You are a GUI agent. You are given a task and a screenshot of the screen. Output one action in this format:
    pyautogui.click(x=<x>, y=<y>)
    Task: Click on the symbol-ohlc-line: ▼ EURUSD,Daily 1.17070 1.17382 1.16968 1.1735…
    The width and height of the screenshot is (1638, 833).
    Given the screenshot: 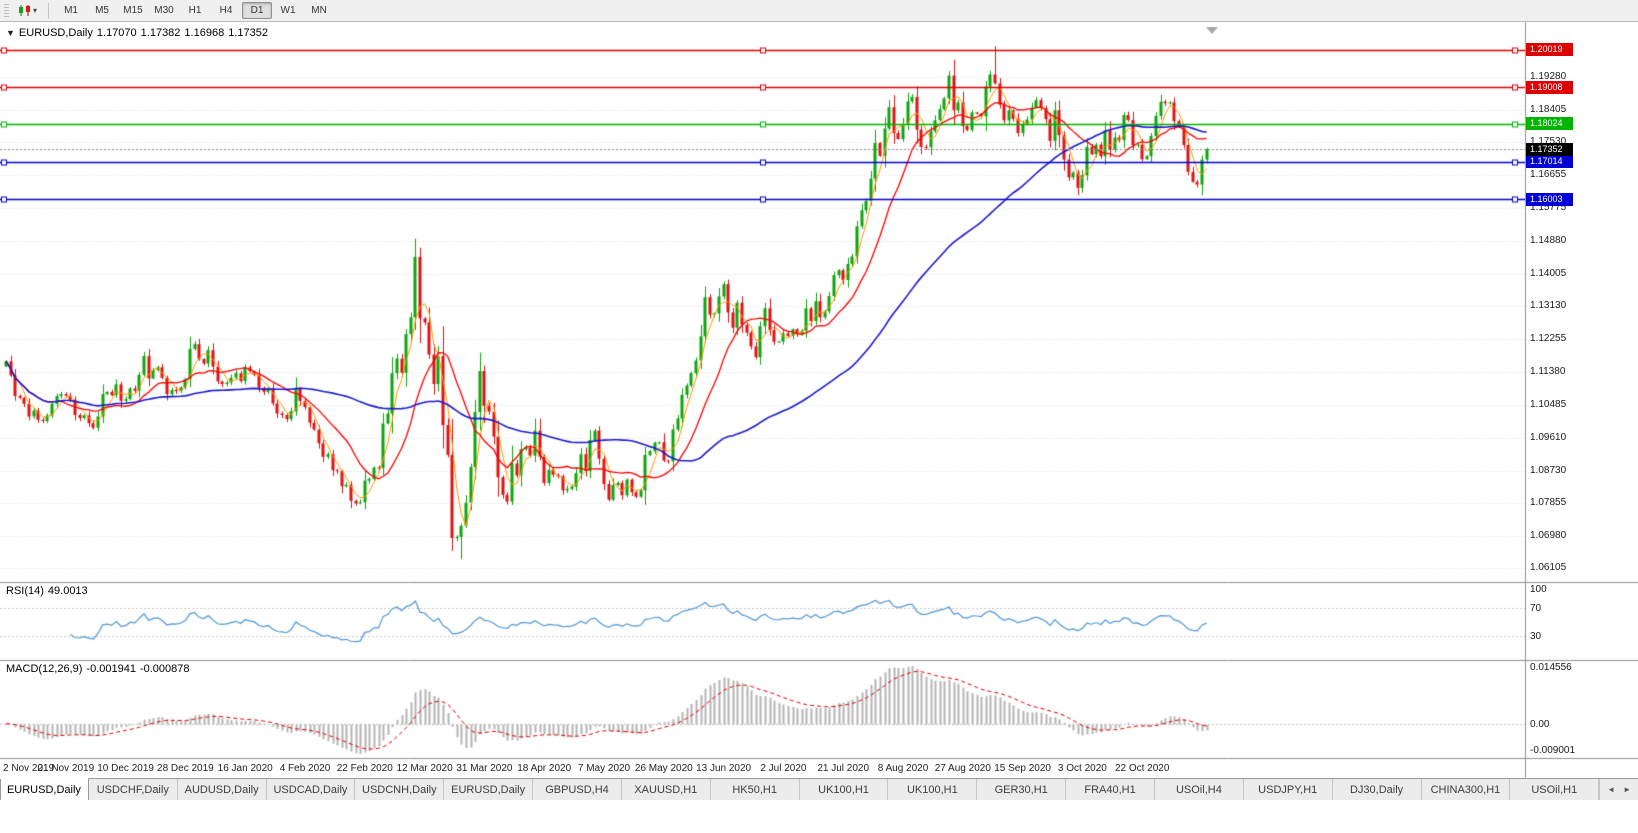 What is the action you would take?
    pyautogui.click(x=139, y=33)
    